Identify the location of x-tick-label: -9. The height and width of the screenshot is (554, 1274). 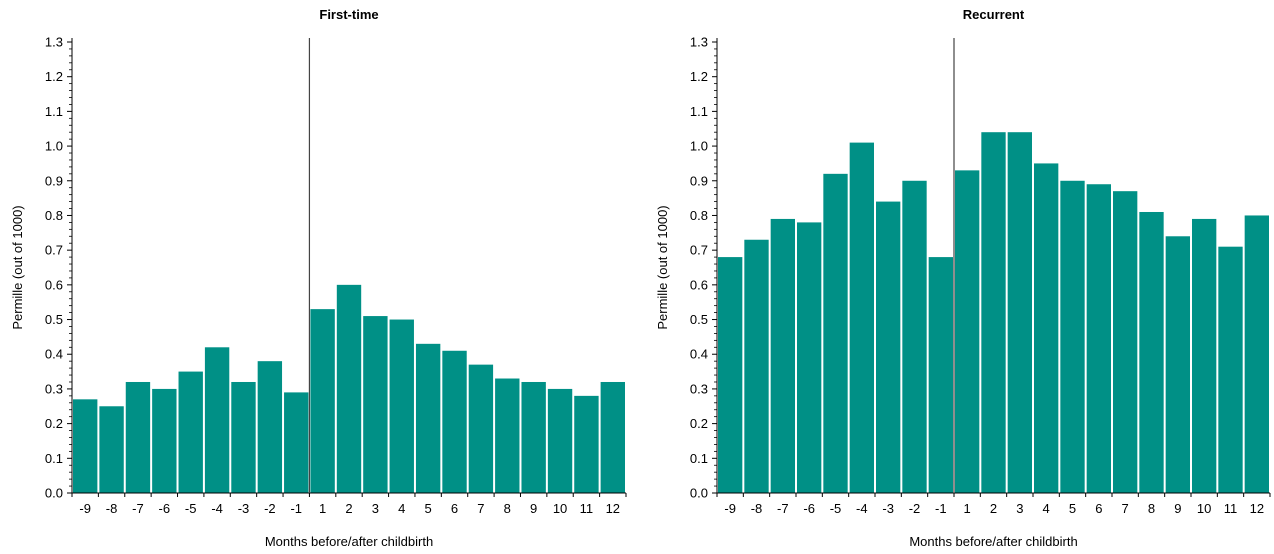
(730, 508).